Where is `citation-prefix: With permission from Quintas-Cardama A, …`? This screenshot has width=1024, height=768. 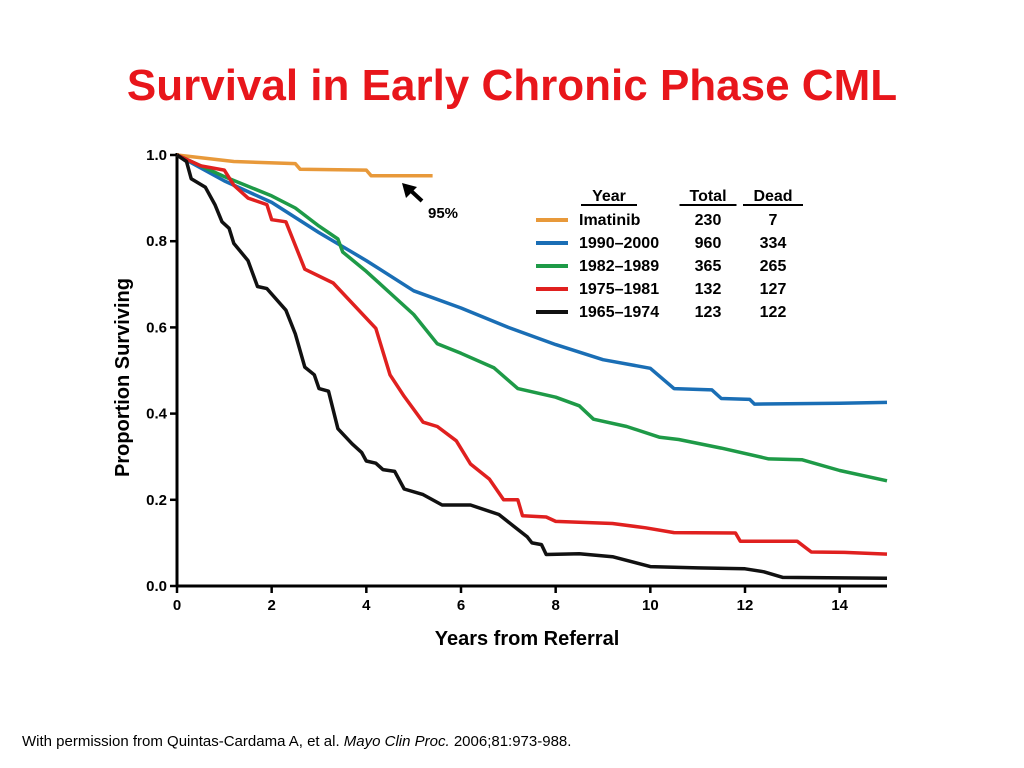 citation-prefix: With permission from Quintas-Cardama A, … is located at coordinates (181, 741).